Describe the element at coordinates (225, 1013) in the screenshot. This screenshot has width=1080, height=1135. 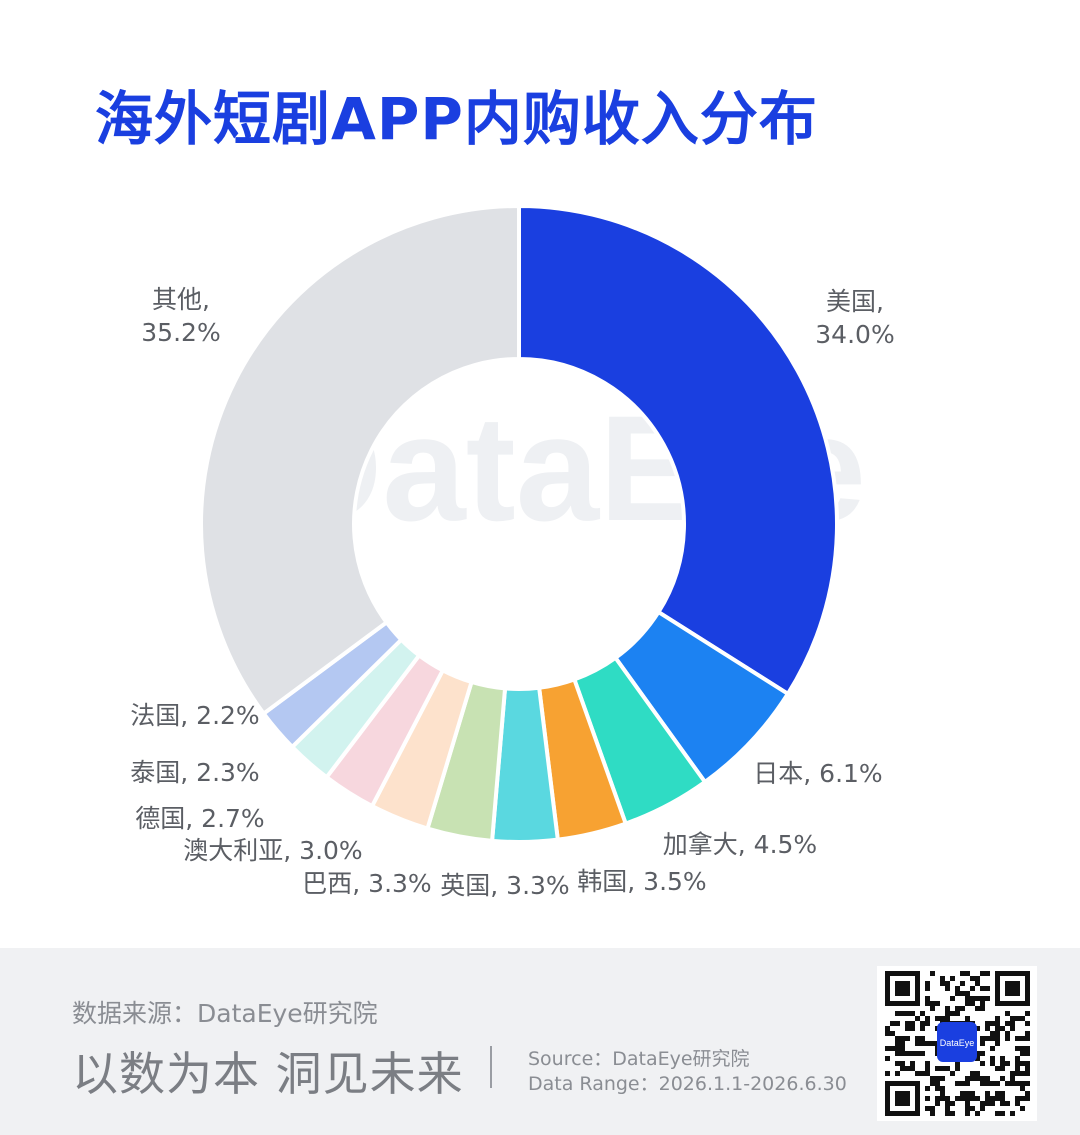
I see `source-cn: 数据来源：DataEye研究院` at that location.